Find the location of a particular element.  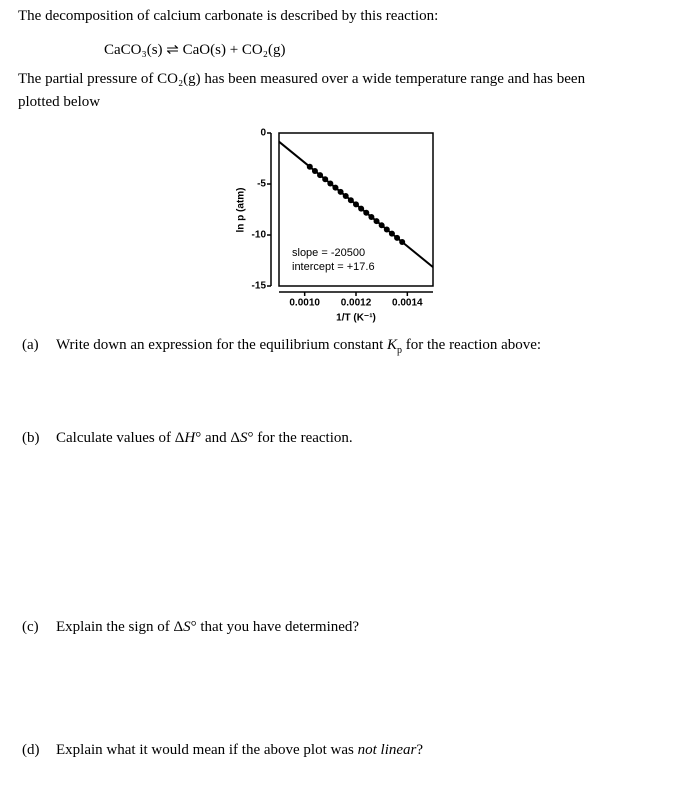

y-tick-label: -5 is located at coordinates (261, 184).